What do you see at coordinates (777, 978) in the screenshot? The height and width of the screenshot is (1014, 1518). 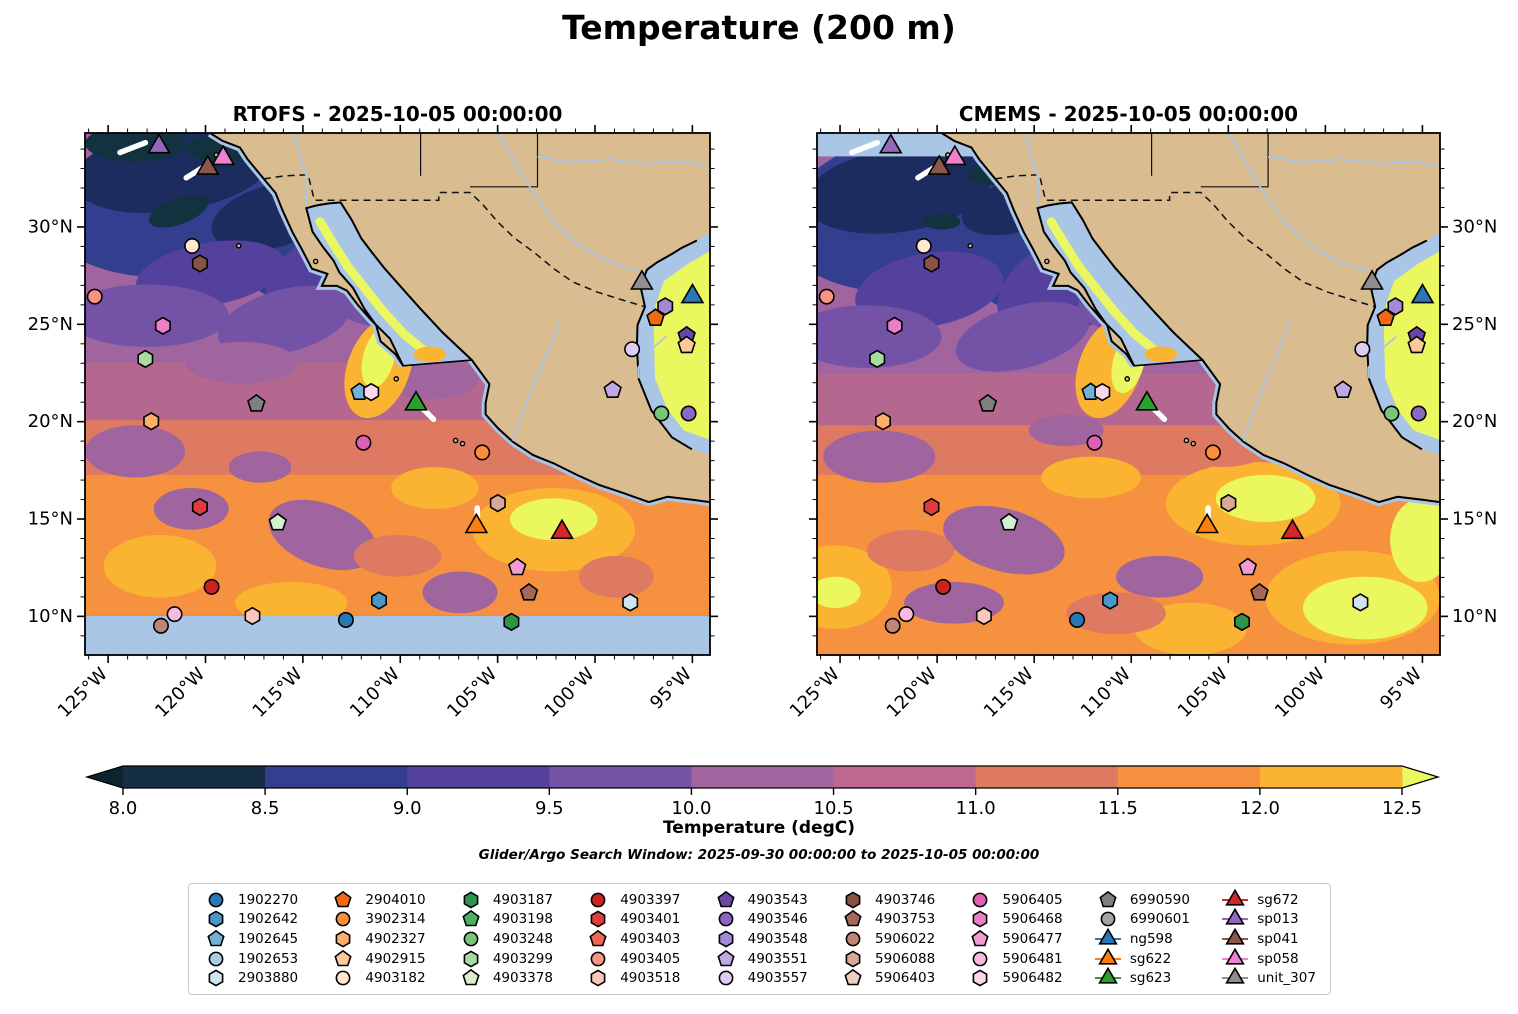 I see `legend-label: 4903557` at bounding box center [777, 978].